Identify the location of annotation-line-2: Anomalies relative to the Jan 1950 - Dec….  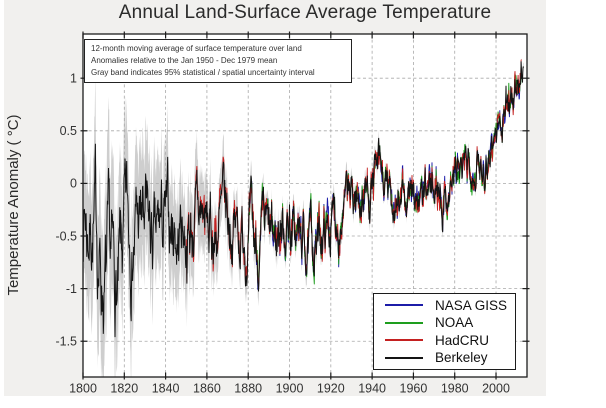
(184, 60).